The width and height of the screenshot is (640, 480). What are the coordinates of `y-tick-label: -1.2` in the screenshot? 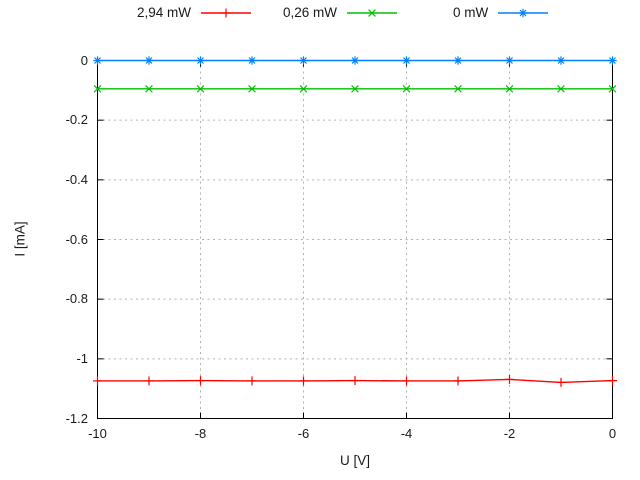 It's located at (76, 418).